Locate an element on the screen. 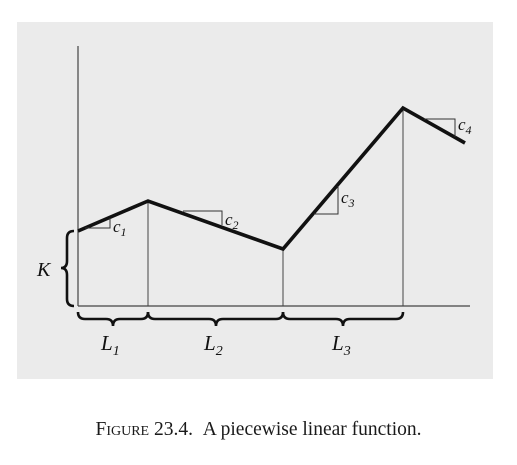  label-c2: c2 is located at coordinates (232, 221).